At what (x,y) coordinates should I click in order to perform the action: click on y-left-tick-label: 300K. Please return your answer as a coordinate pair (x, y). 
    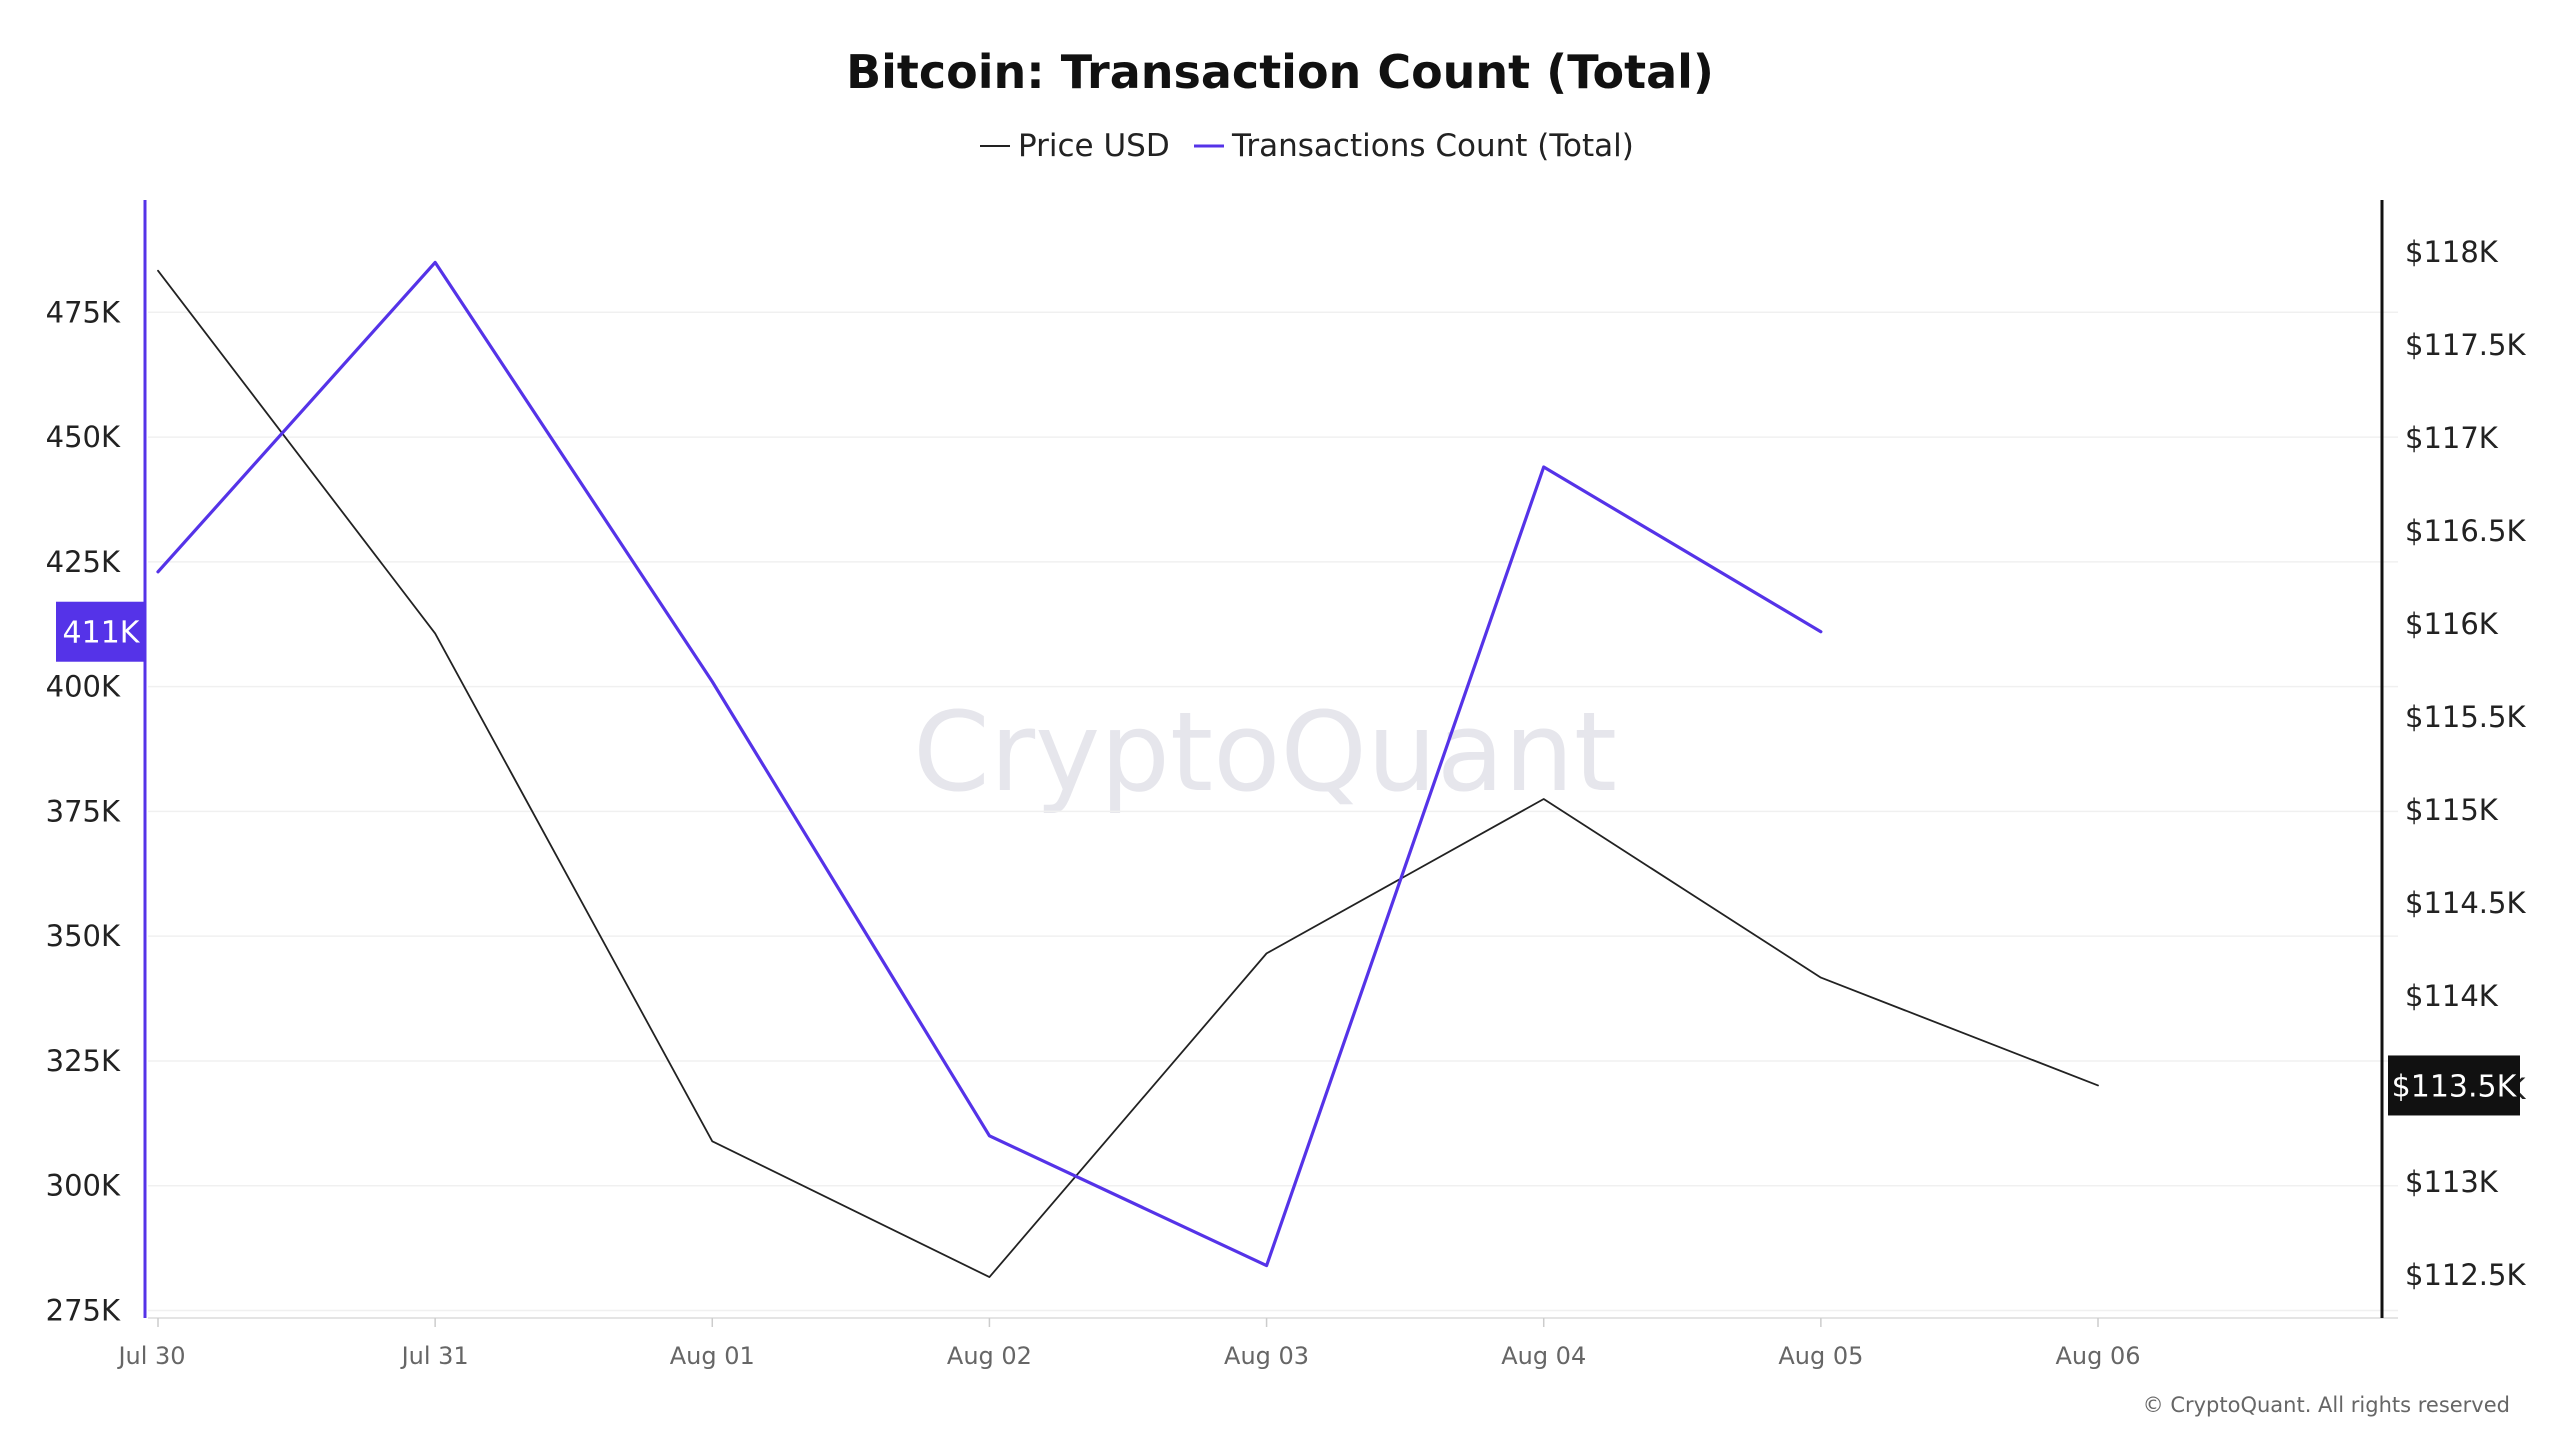
    Looking at the image, I should click on (83, 1186).